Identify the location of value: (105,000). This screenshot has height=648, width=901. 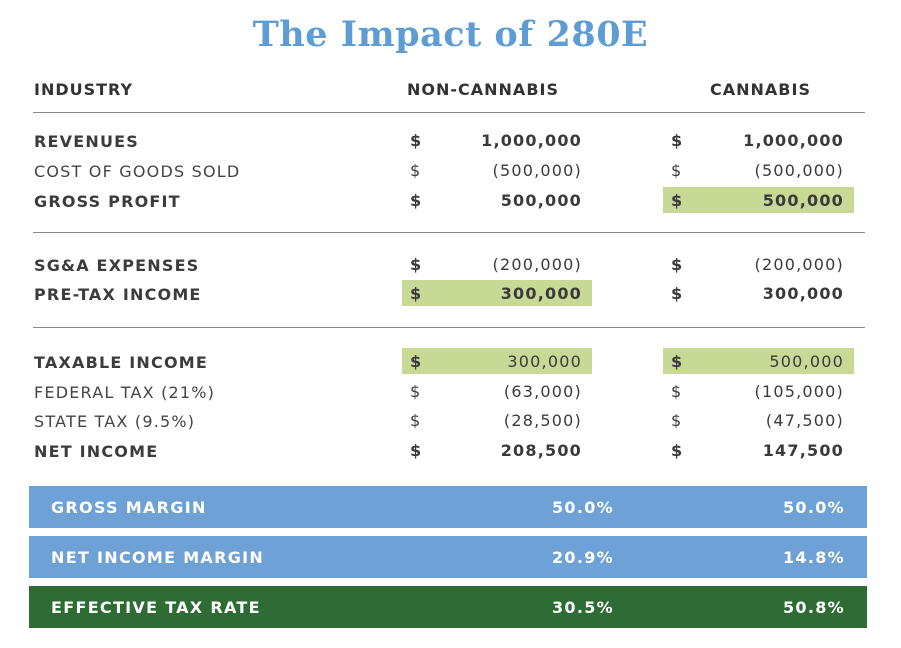
(799, 391).